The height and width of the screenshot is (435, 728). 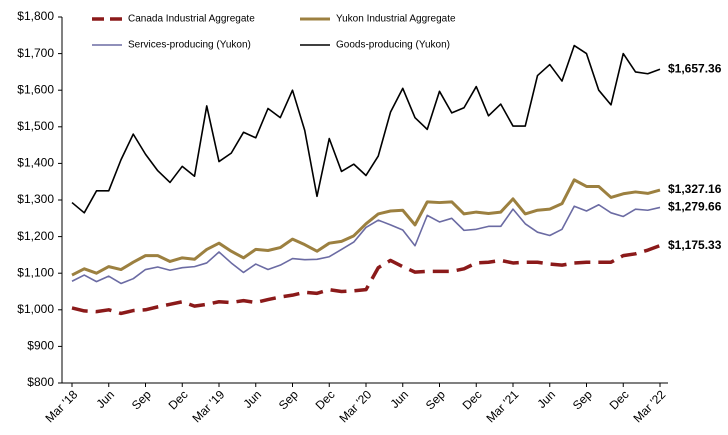 What do you see at coordinates (35, 236) in the screenshot?
I see `y-tick-label: $1,200` at bounding box center [35, 236].